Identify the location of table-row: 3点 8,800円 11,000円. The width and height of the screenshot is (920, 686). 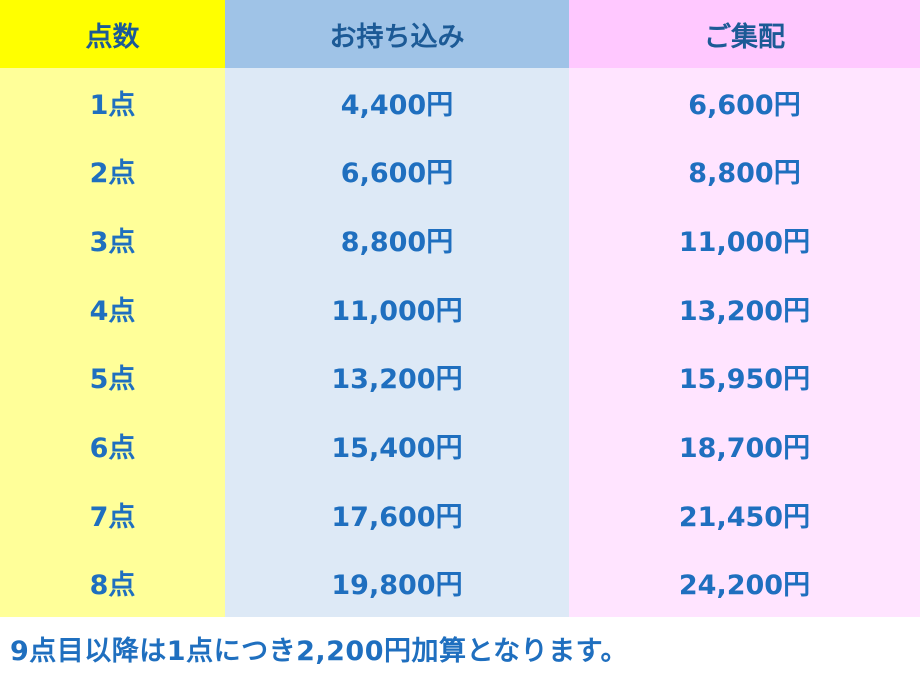
(460, 239).